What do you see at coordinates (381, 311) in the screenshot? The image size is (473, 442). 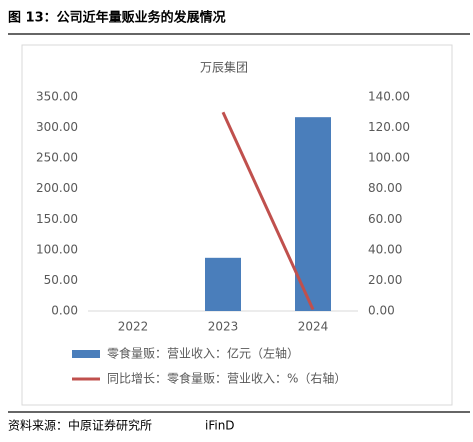 I see `y2-tick-label: 0.00` at bounding box center [381, 311].